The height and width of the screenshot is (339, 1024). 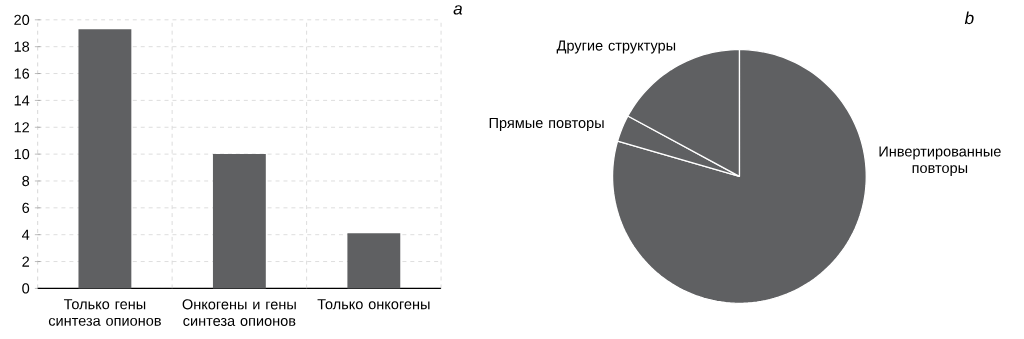 What do you see at coordinates (26, 181) in the screenshot?
I see `y-tick-label: 8` at bounding box center [26, 181].